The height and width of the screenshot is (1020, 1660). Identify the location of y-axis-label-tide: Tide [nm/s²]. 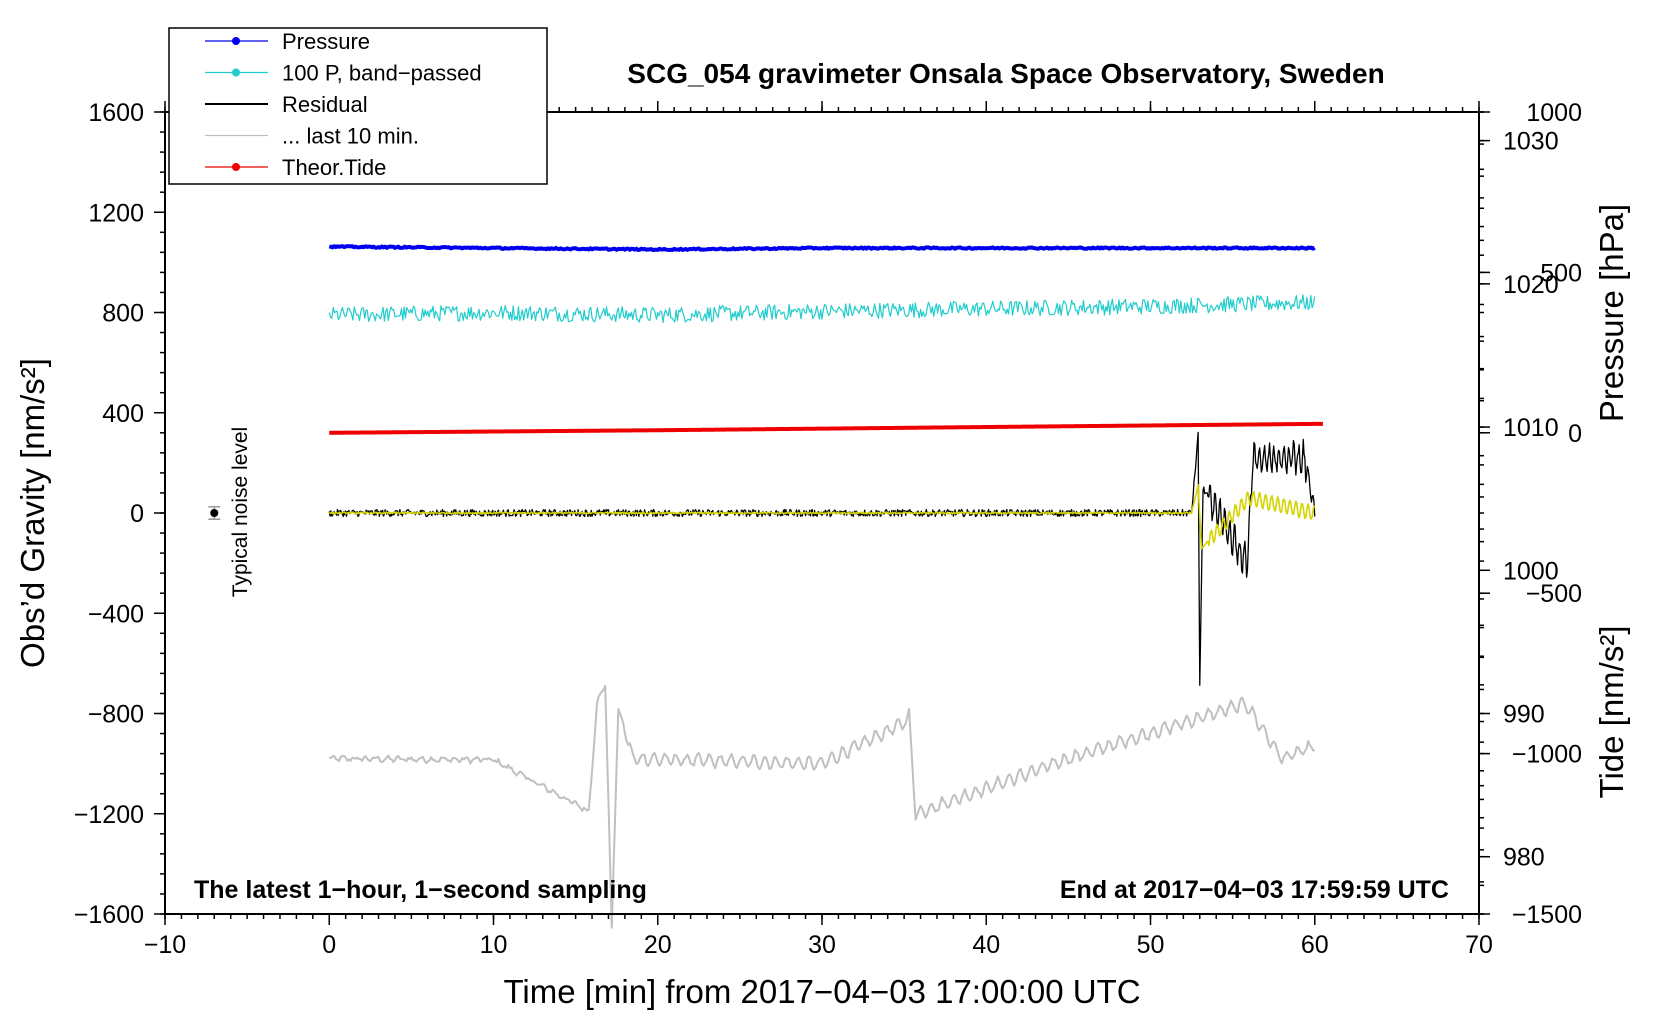
(1611, 712).